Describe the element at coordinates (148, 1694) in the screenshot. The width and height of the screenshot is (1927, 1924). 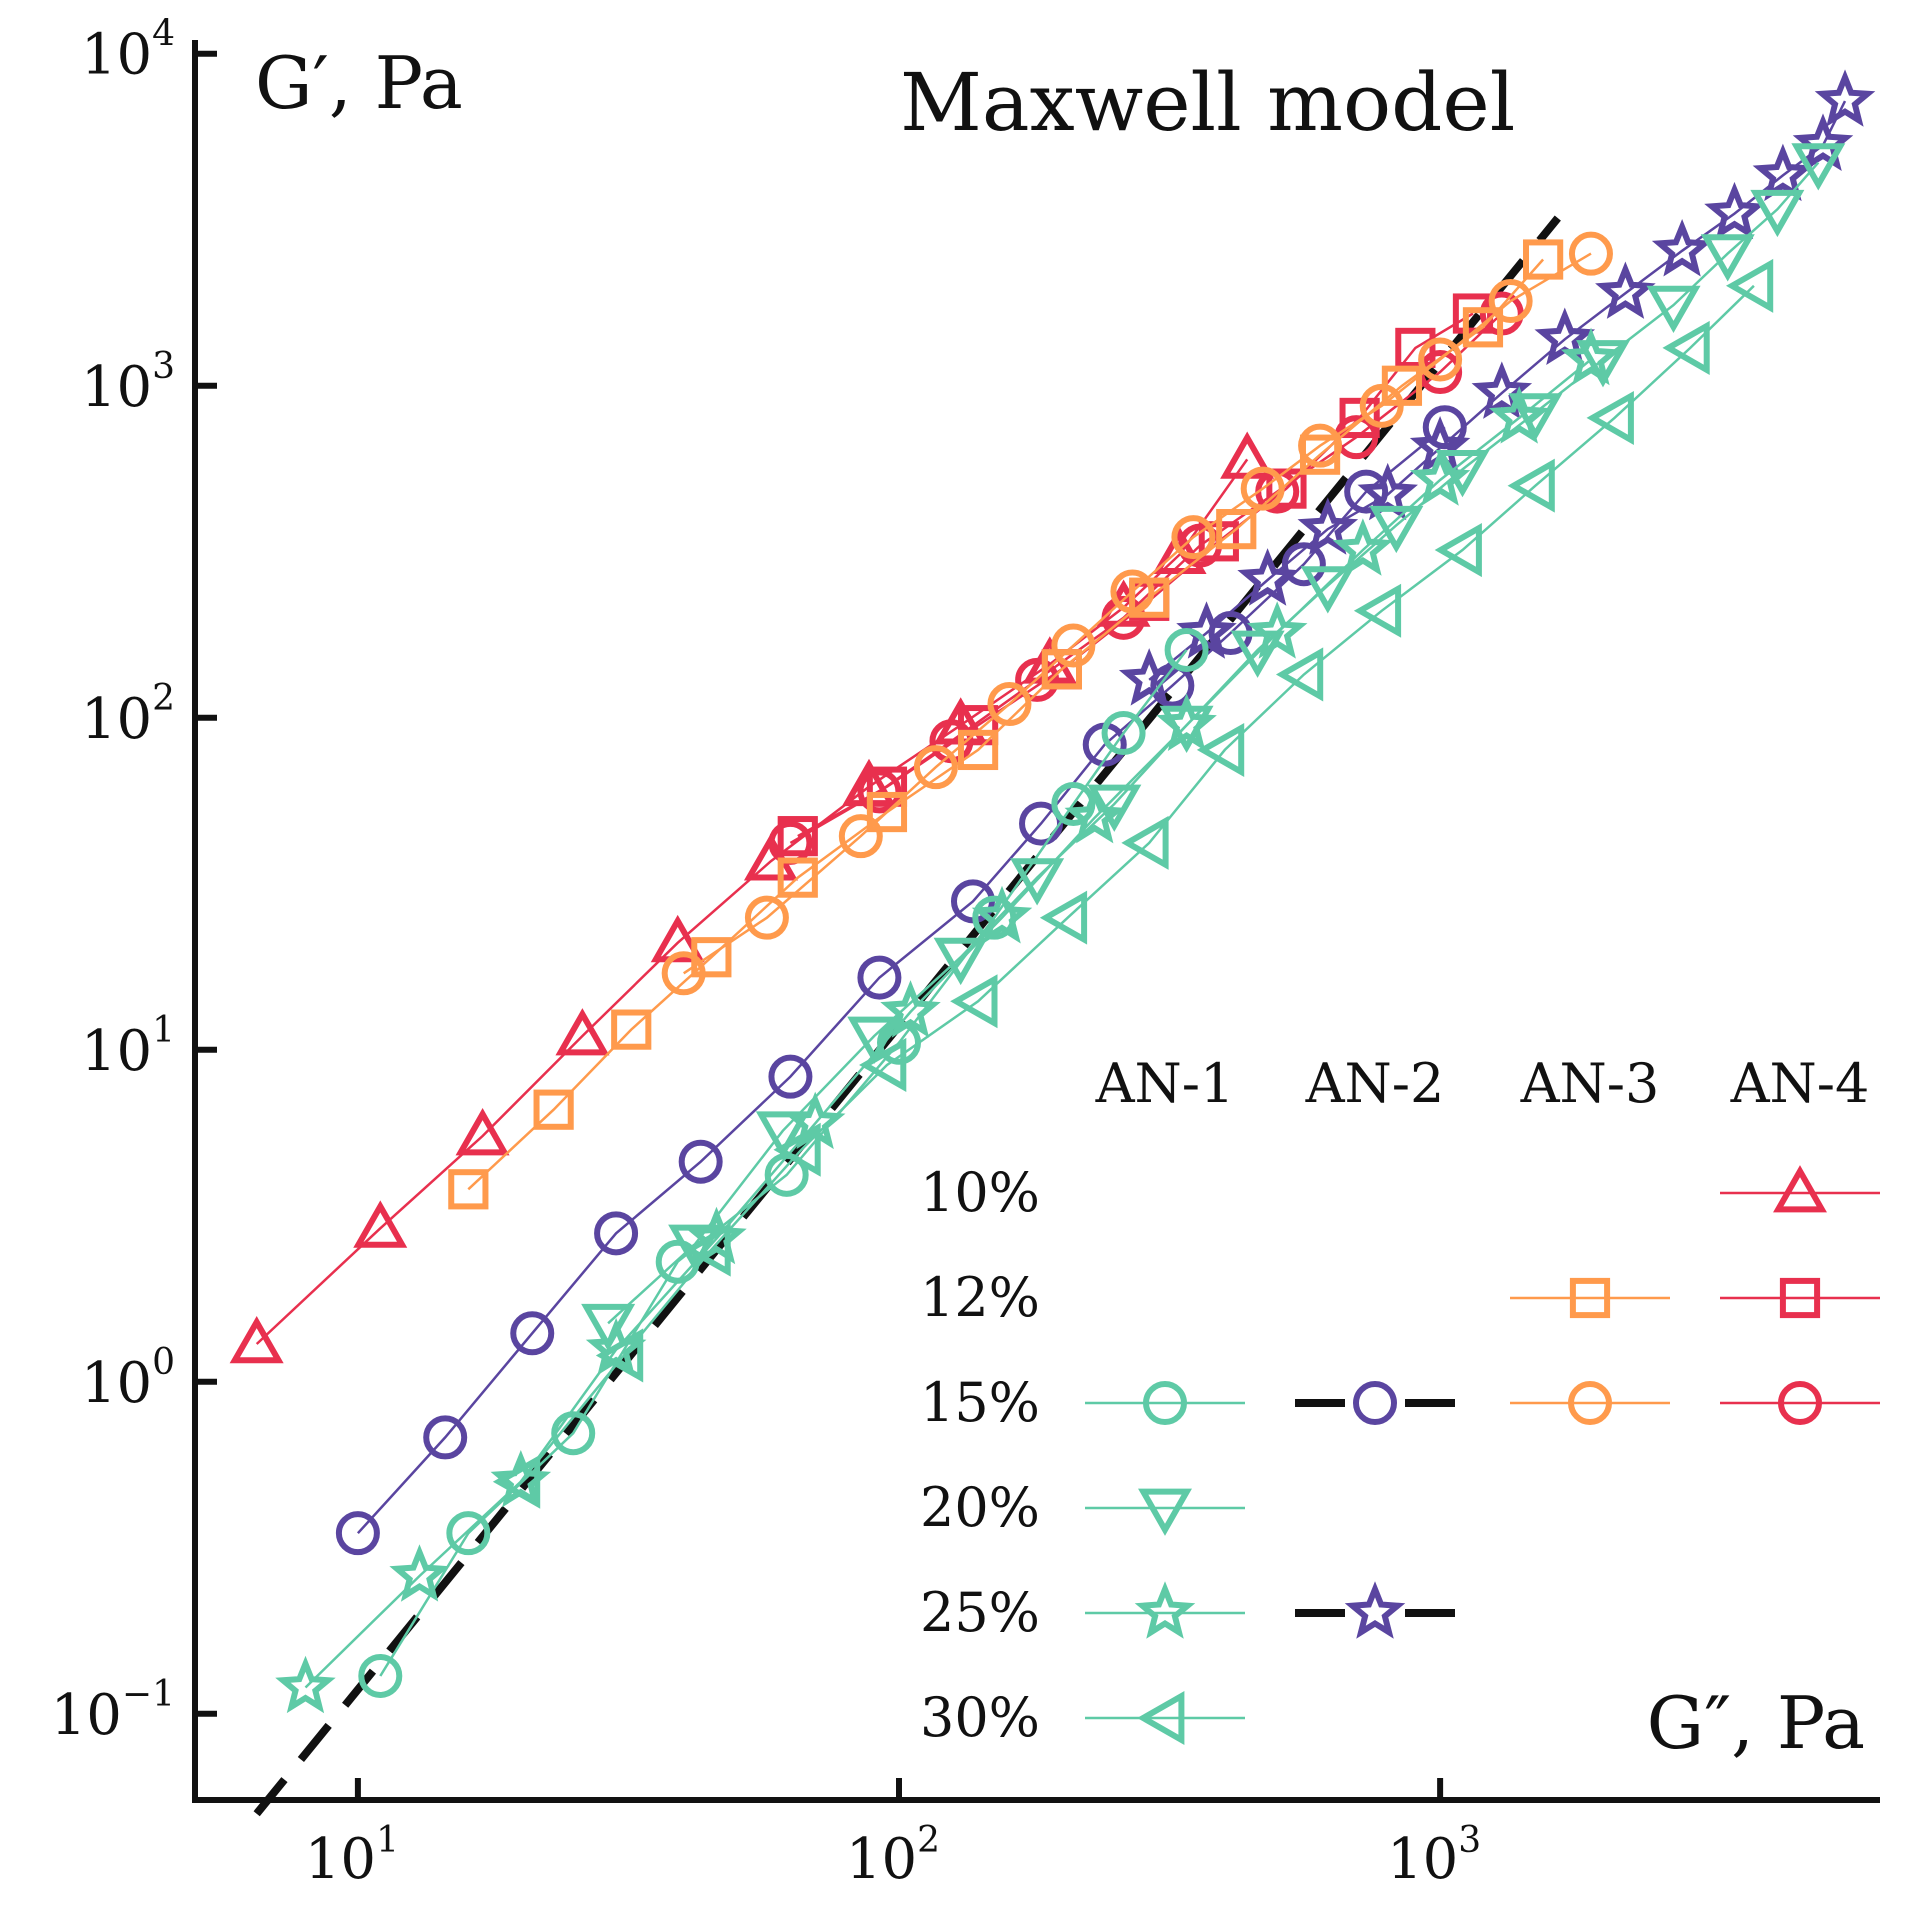
I see `y-tick-exponent: −1` at that location.